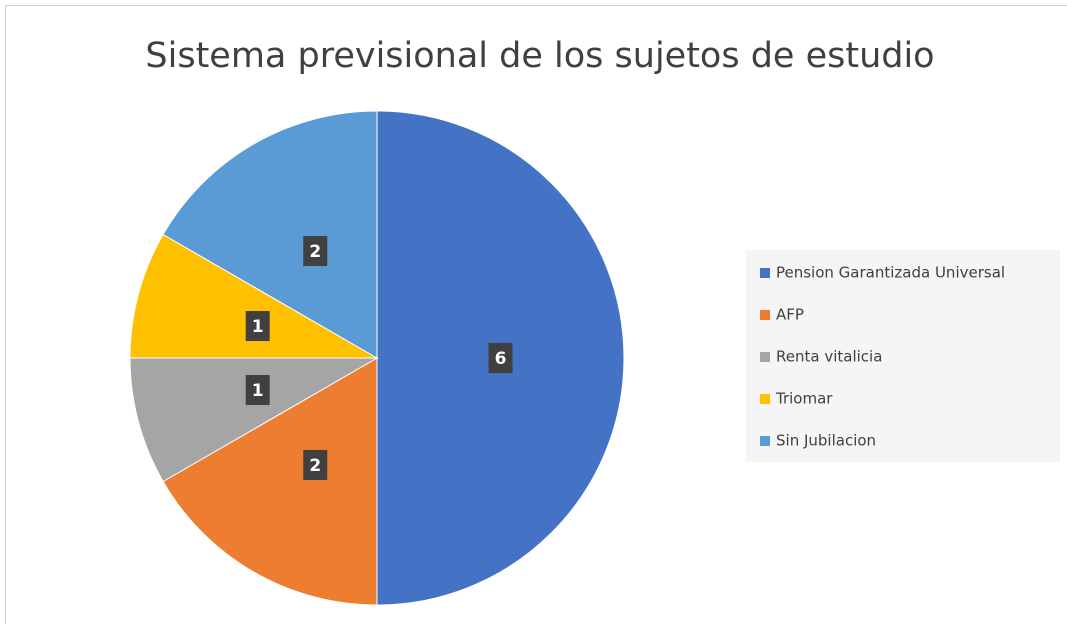 The image size is (1067, 624). What do you see at coordinates (903, 356) in the screenshot?
I see `legend-box` at bounding box center [903, 356].